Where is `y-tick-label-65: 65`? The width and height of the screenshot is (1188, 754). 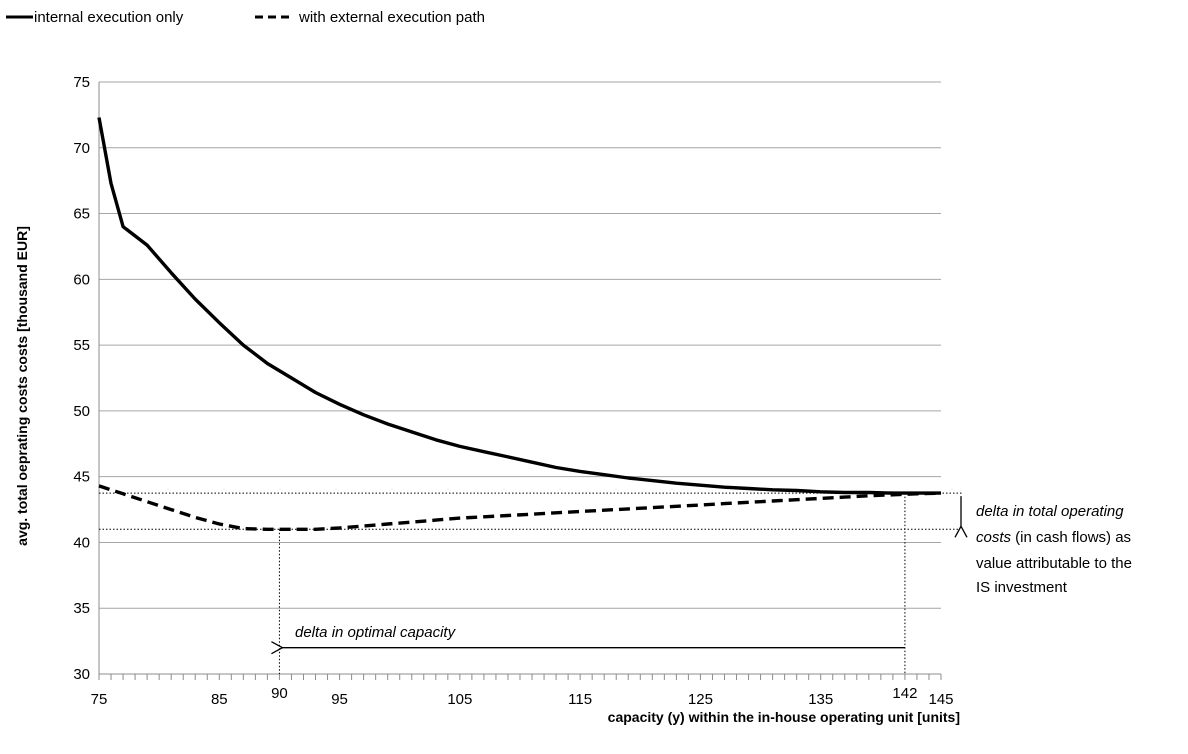
y-tick-label-65: 65 is located at coordinates (81, 214).